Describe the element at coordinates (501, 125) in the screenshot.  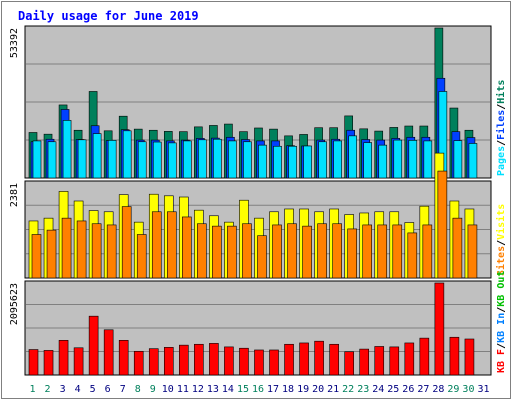
I see `legend-entry-hits-files-pages-2: Files` at that location.